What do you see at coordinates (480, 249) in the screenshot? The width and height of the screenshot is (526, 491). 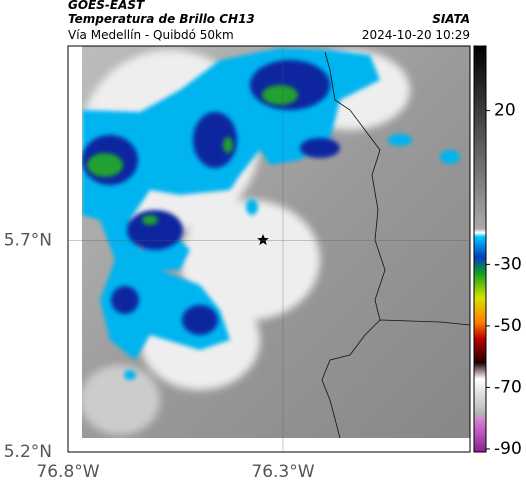 I see `colorbar` at bounding box center [480, 249].